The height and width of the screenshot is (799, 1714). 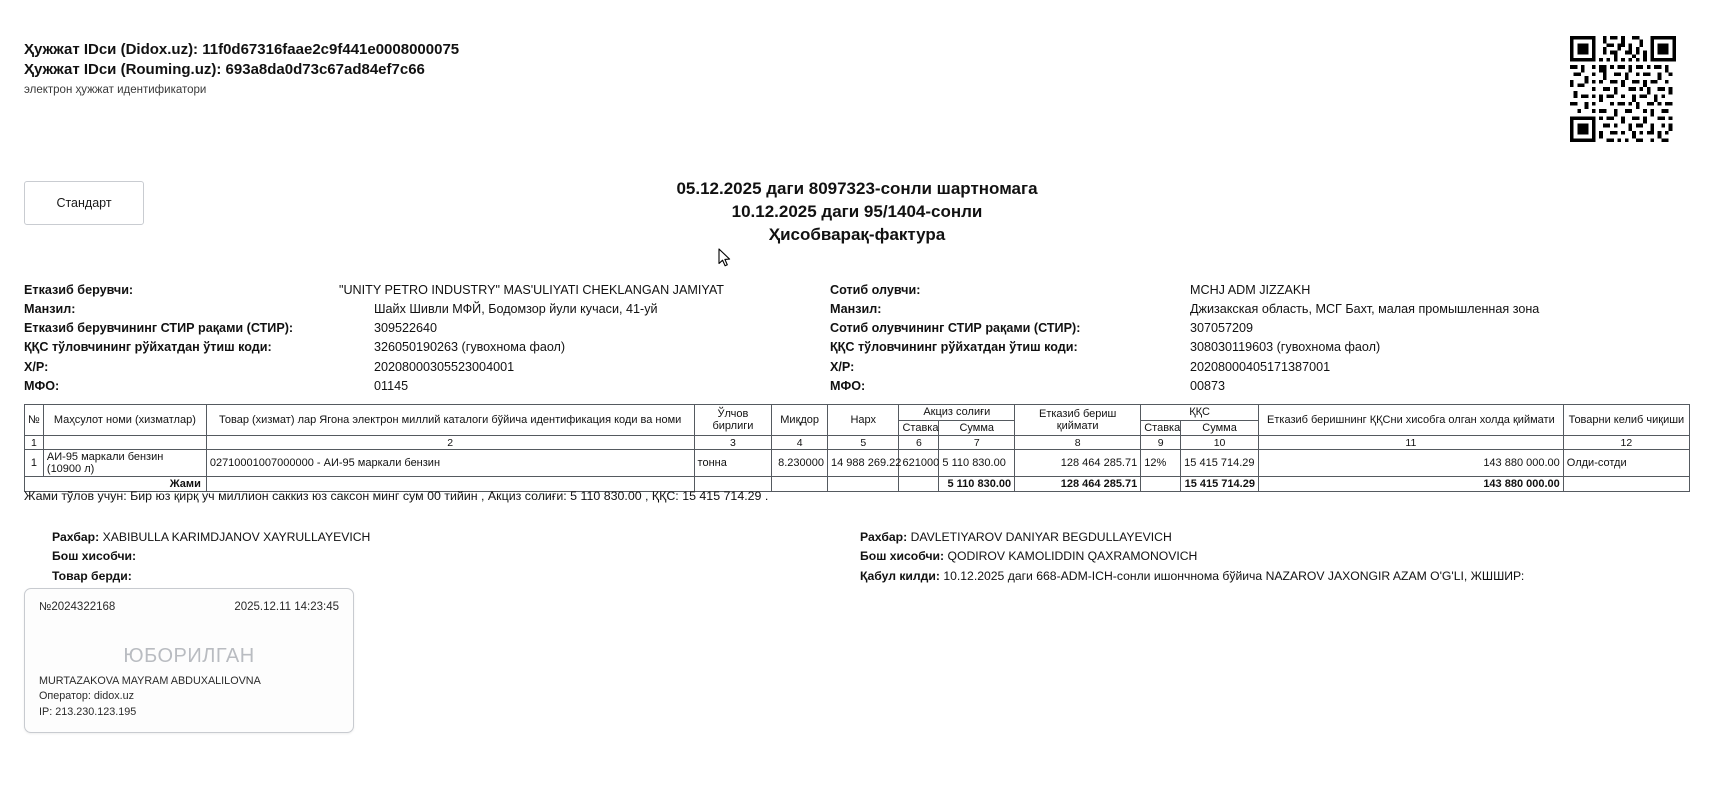 What do you see at coordinates (94, 556) in the screenshot?
I see `supplier-accountant-label: Бош хисобчи:` at bounding box center [94, 556].